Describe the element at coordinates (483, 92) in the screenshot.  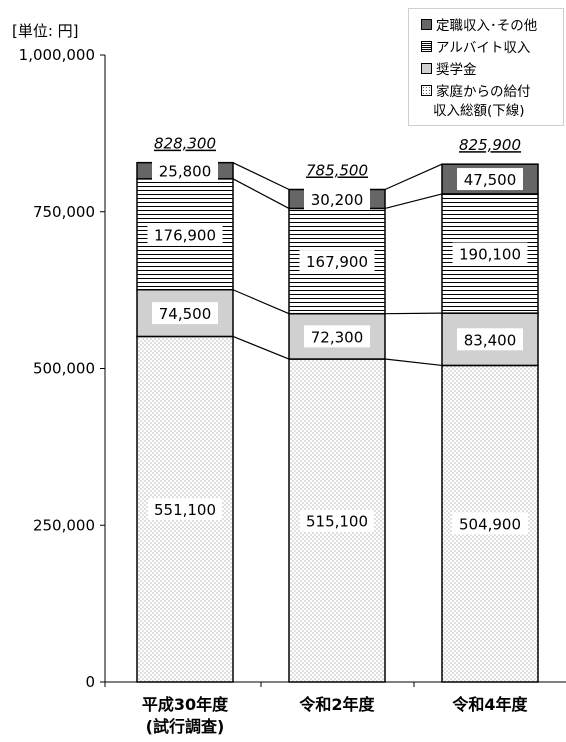
I see `legend-label-family: 家庭からの給付` at that location.